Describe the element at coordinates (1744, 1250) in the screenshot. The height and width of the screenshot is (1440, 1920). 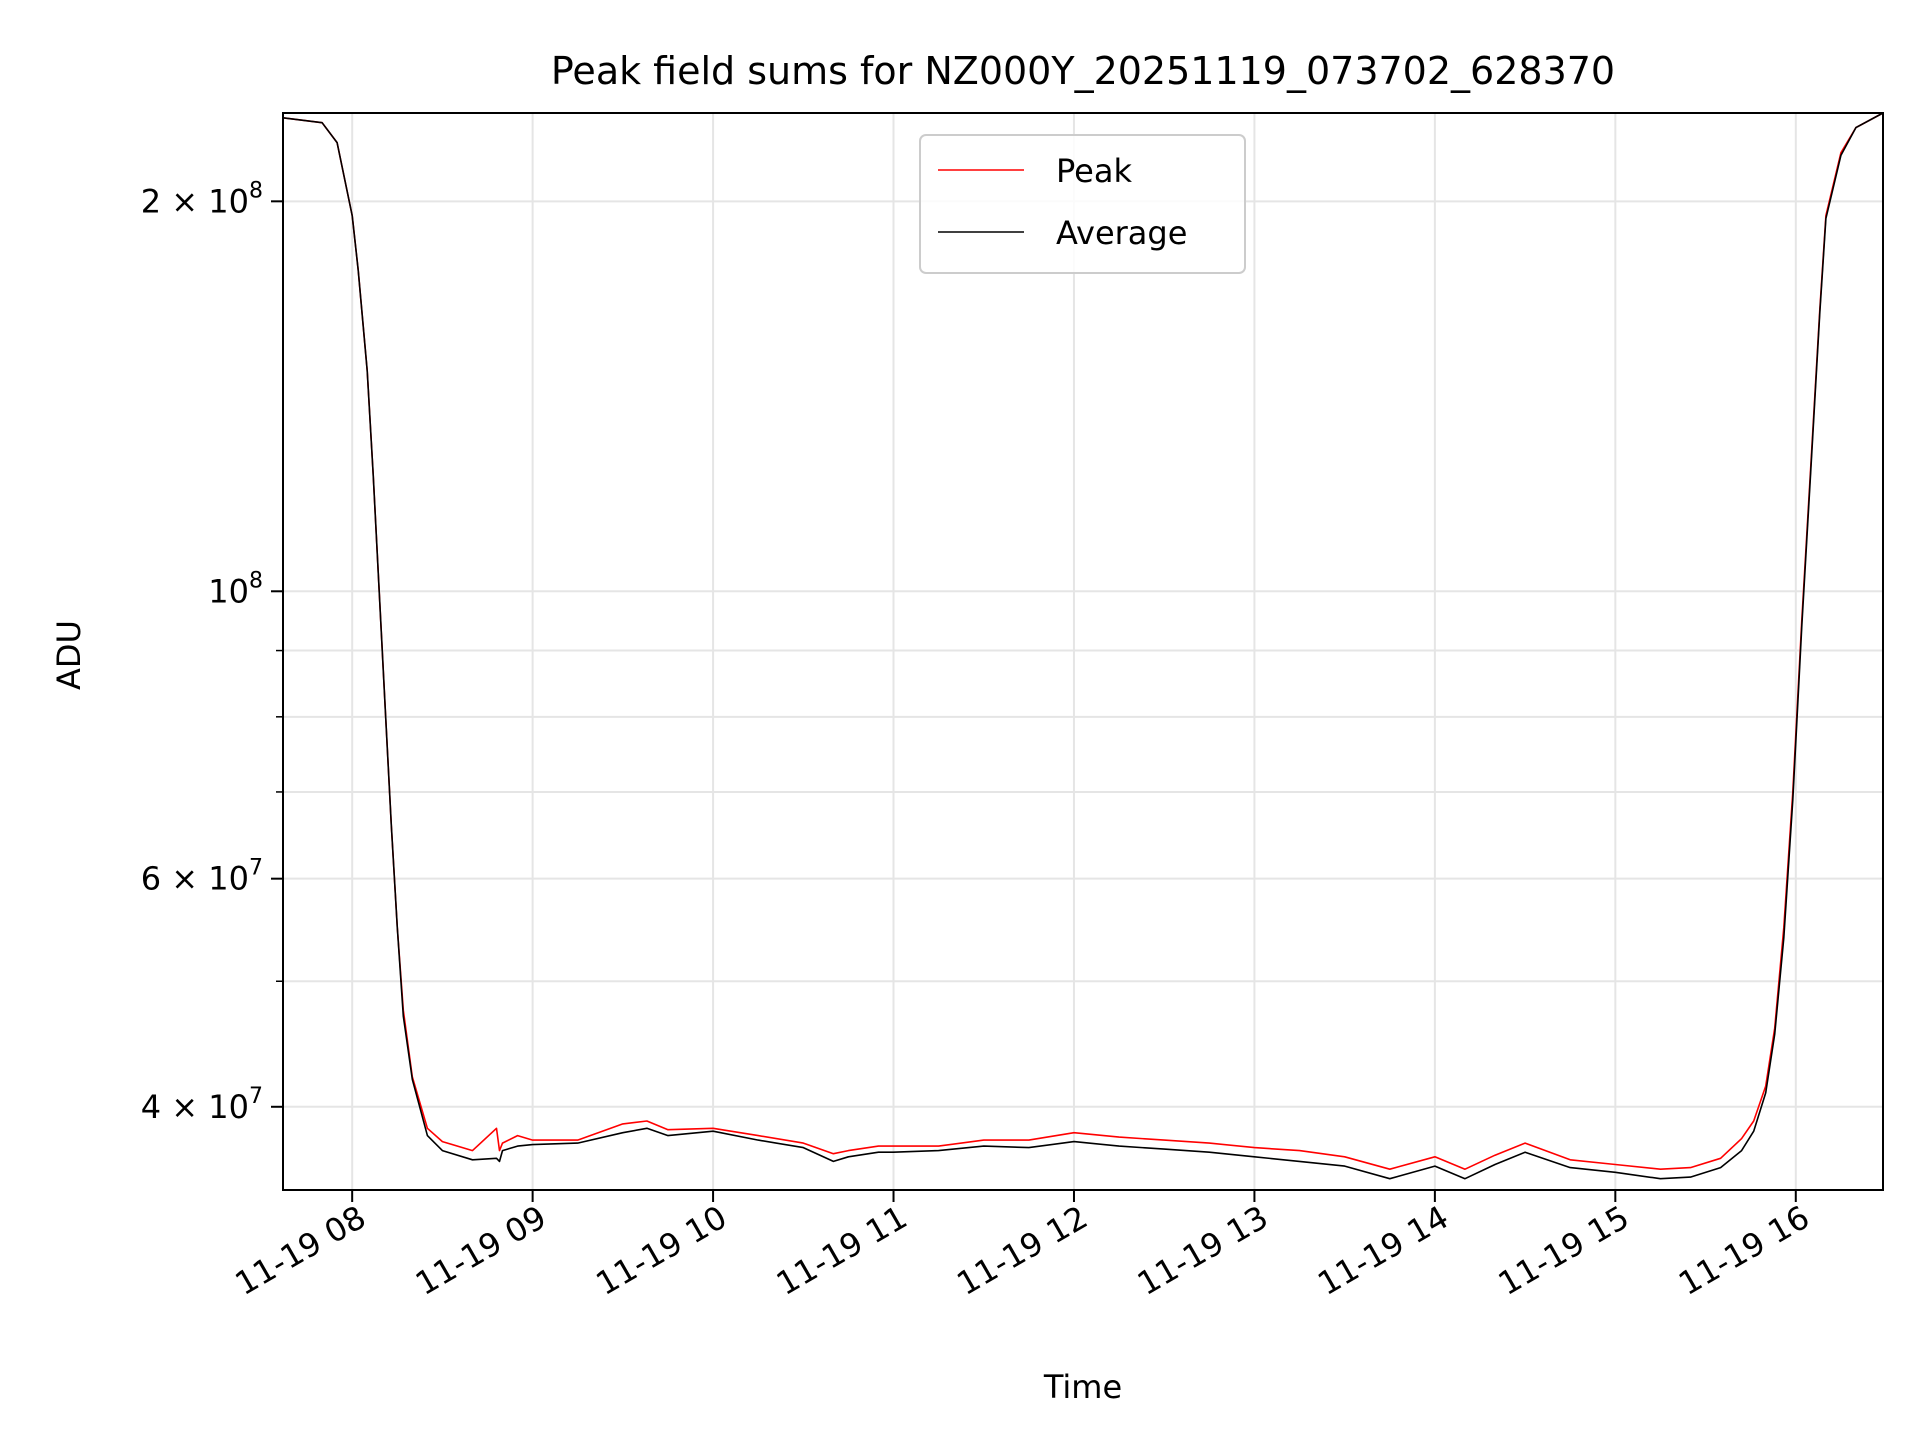
I see `x-tick-label: 11-19 16` at that location.